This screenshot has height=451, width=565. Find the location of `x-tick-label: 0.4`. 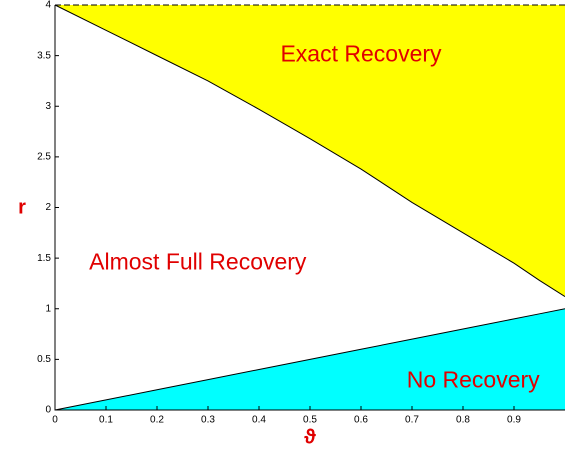

x-tick-label: 0.4 is located at coordinates (259, 420).